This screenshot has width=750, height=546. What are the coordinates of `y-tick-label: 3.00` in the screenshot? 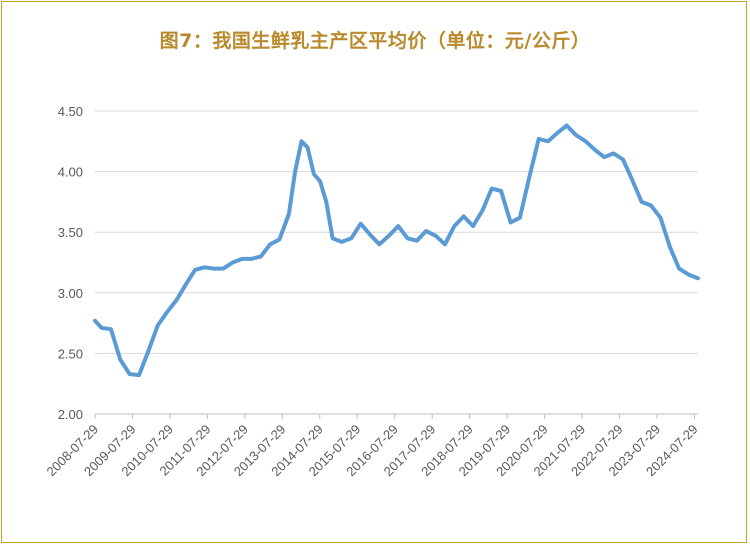 It's located at (70, 293).